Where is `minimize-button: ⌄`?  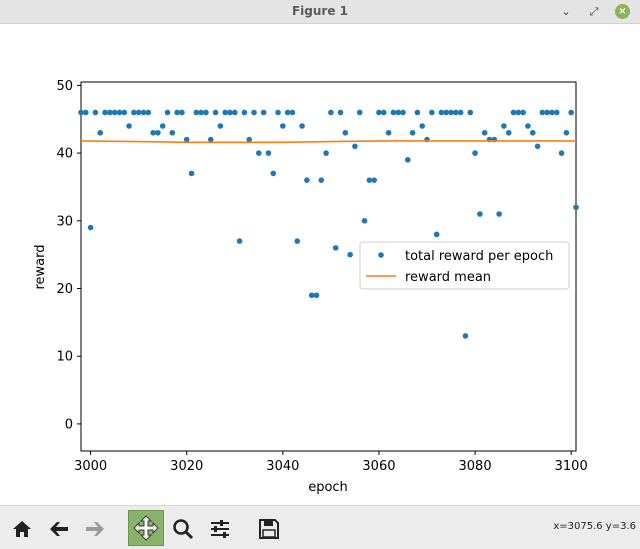 minimize-button: ⌄ is located at coordinates (566, 11).